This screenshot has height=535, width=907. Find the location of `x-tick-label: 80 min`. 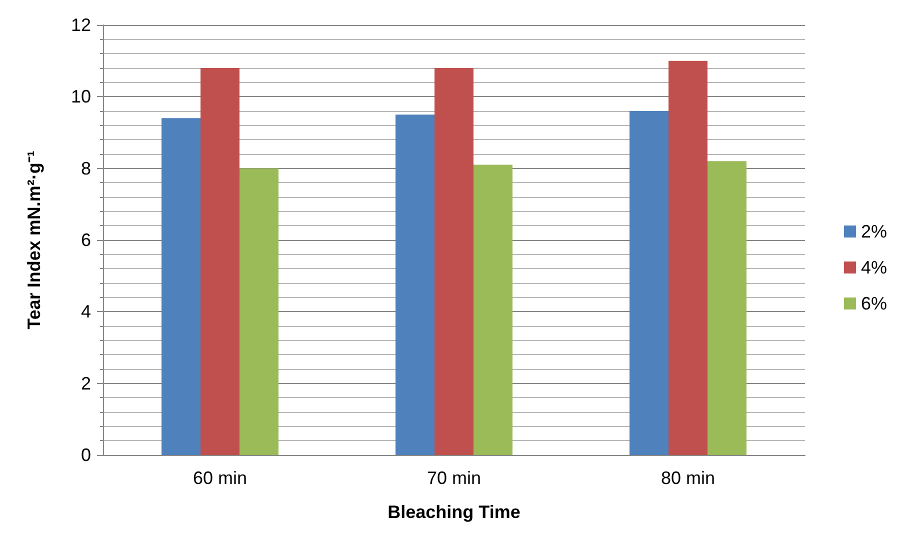

x-tick-label: 80 min is located at coordinates (688, 478).